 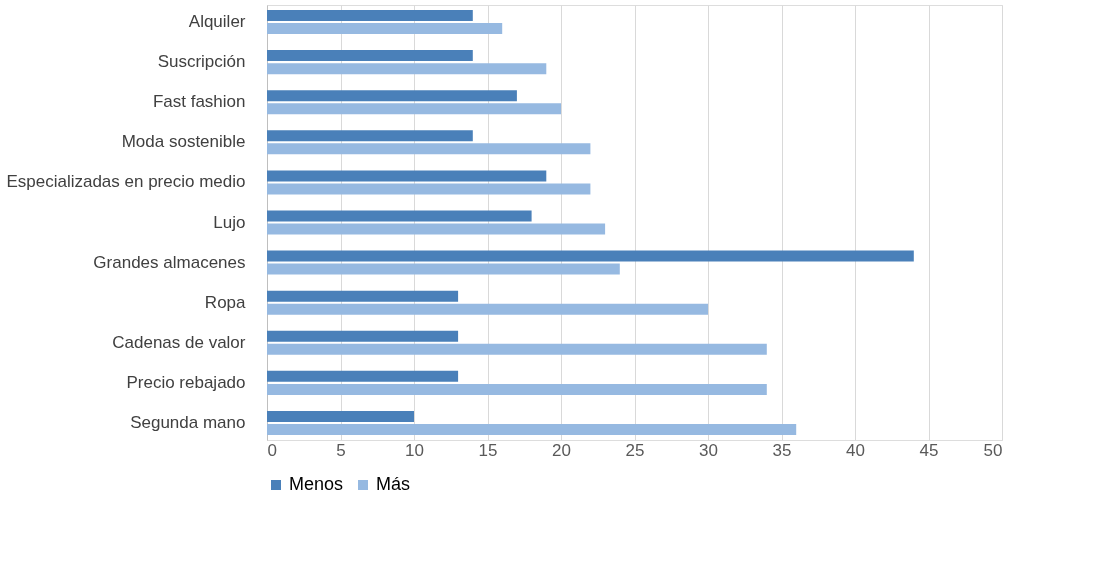 I want to click on y-tick-label: Suscripción, so click(x=201, y=62).